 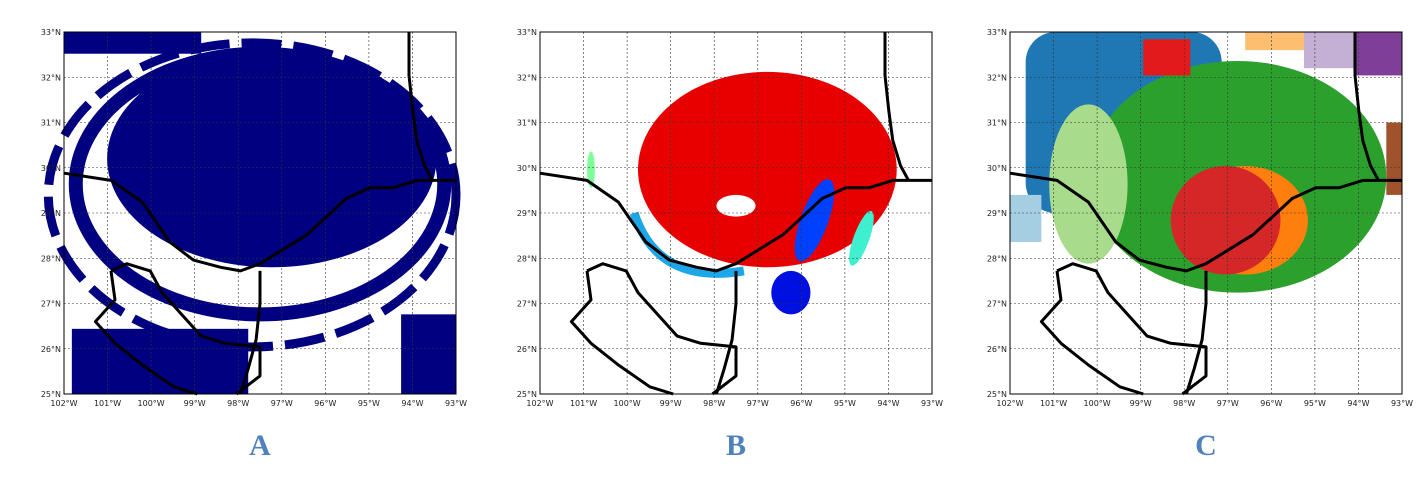 What do you see at coordinates (1206, 445) in the screenshot?
I see `panel-letter: C` at bounding box center [1206, 445].